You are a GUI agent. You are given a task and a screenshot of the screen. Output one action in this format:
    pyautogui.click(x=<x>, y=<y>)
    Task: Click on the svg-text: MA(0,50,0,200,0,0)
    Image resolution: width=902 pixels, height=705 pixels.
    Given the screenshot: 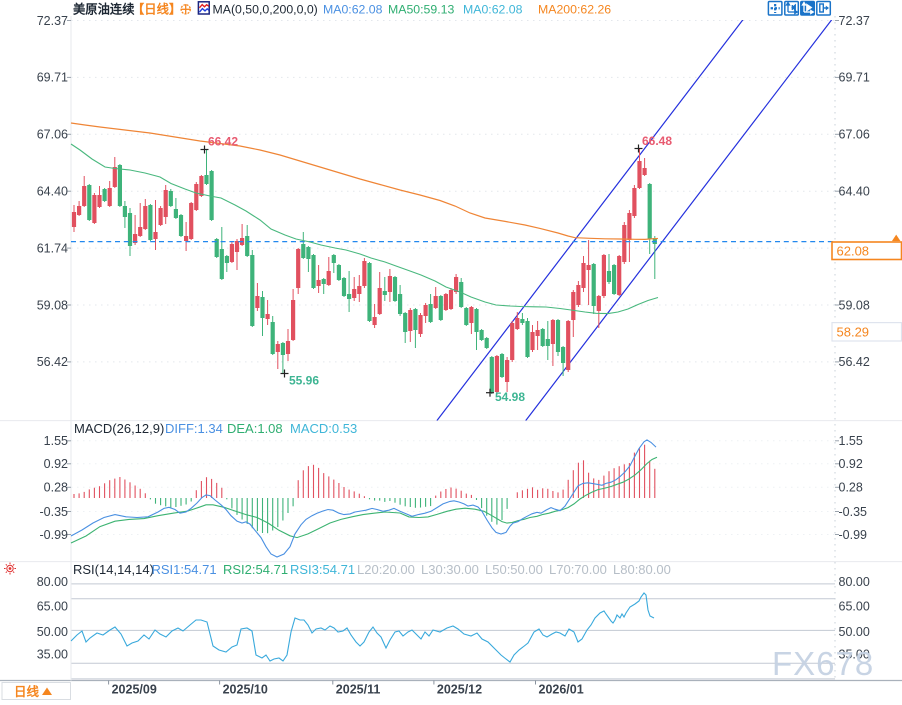 What is the action you would take?
    pyautogui.click(x=265, y=10)
    